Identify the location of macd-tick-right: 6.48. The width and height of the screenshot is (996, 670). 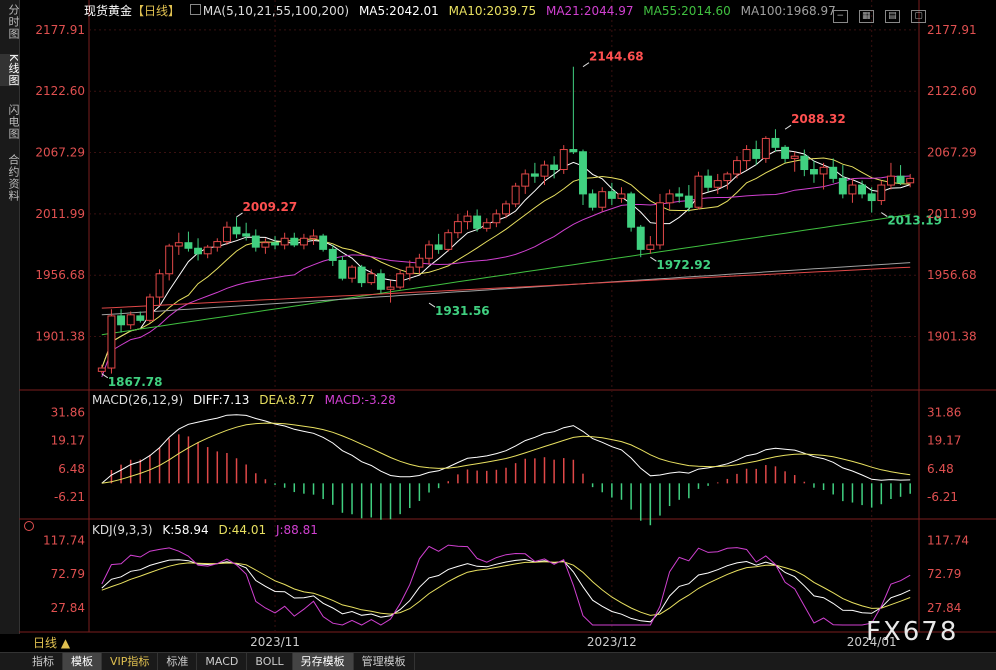
(940, 469).